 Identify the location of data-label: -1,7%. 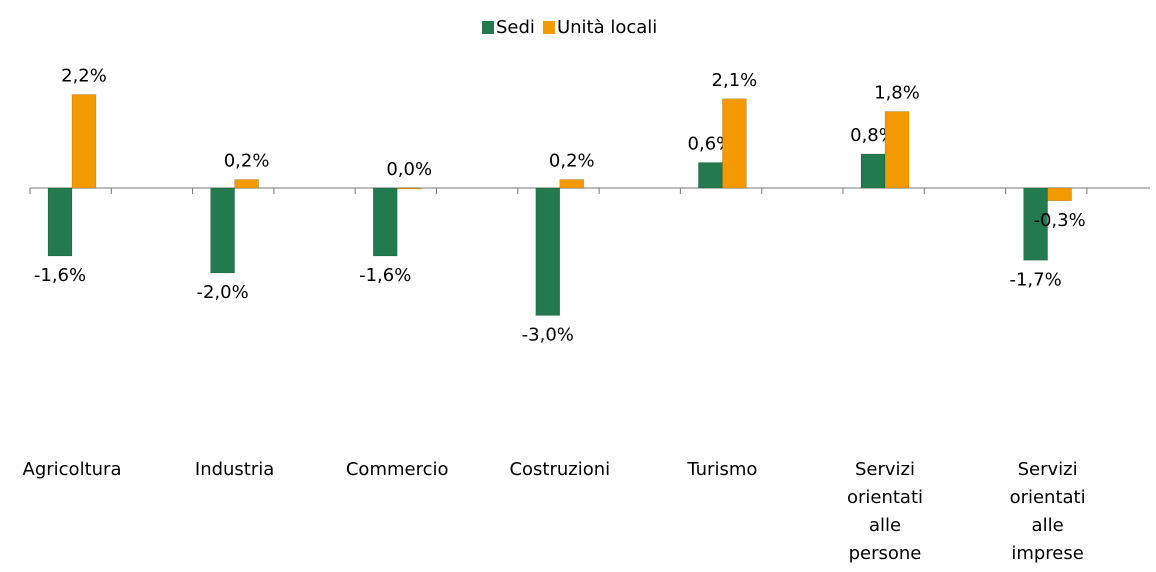
(1035, 279).